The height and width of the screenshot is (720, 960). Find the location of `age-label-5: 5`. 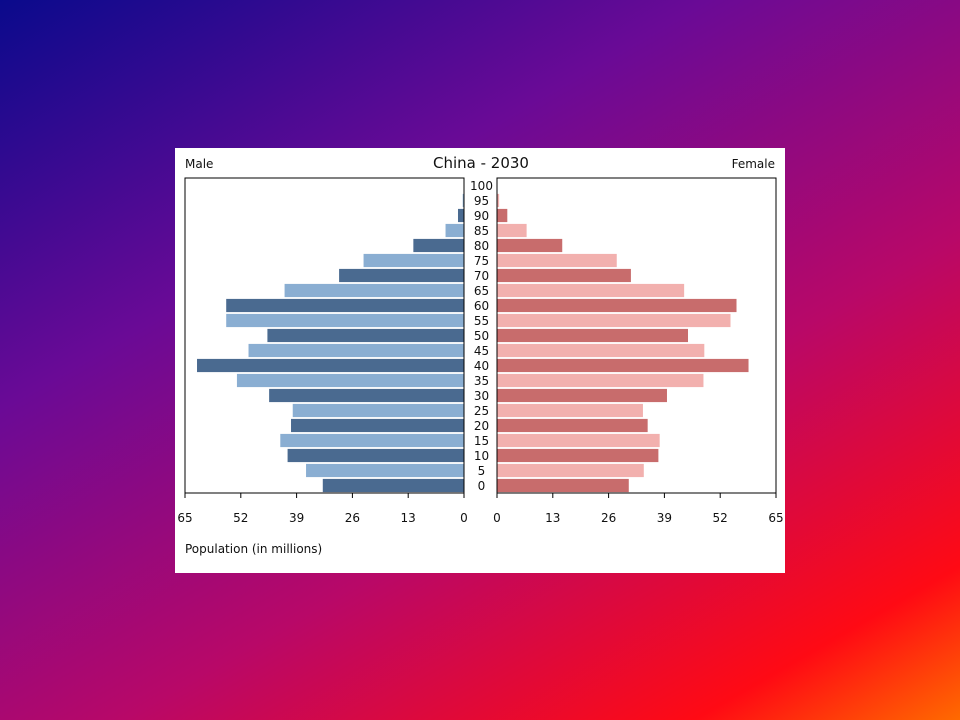

age-label-5: 5 is located at coordinates (482, 471).